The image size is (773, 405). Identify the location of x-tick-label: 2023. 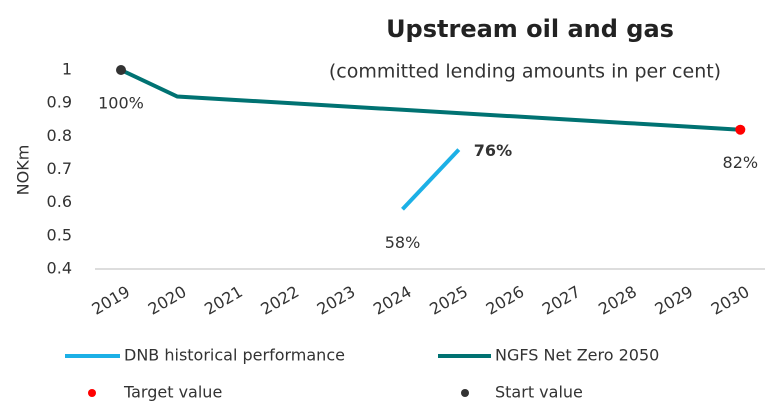
(336, 300).